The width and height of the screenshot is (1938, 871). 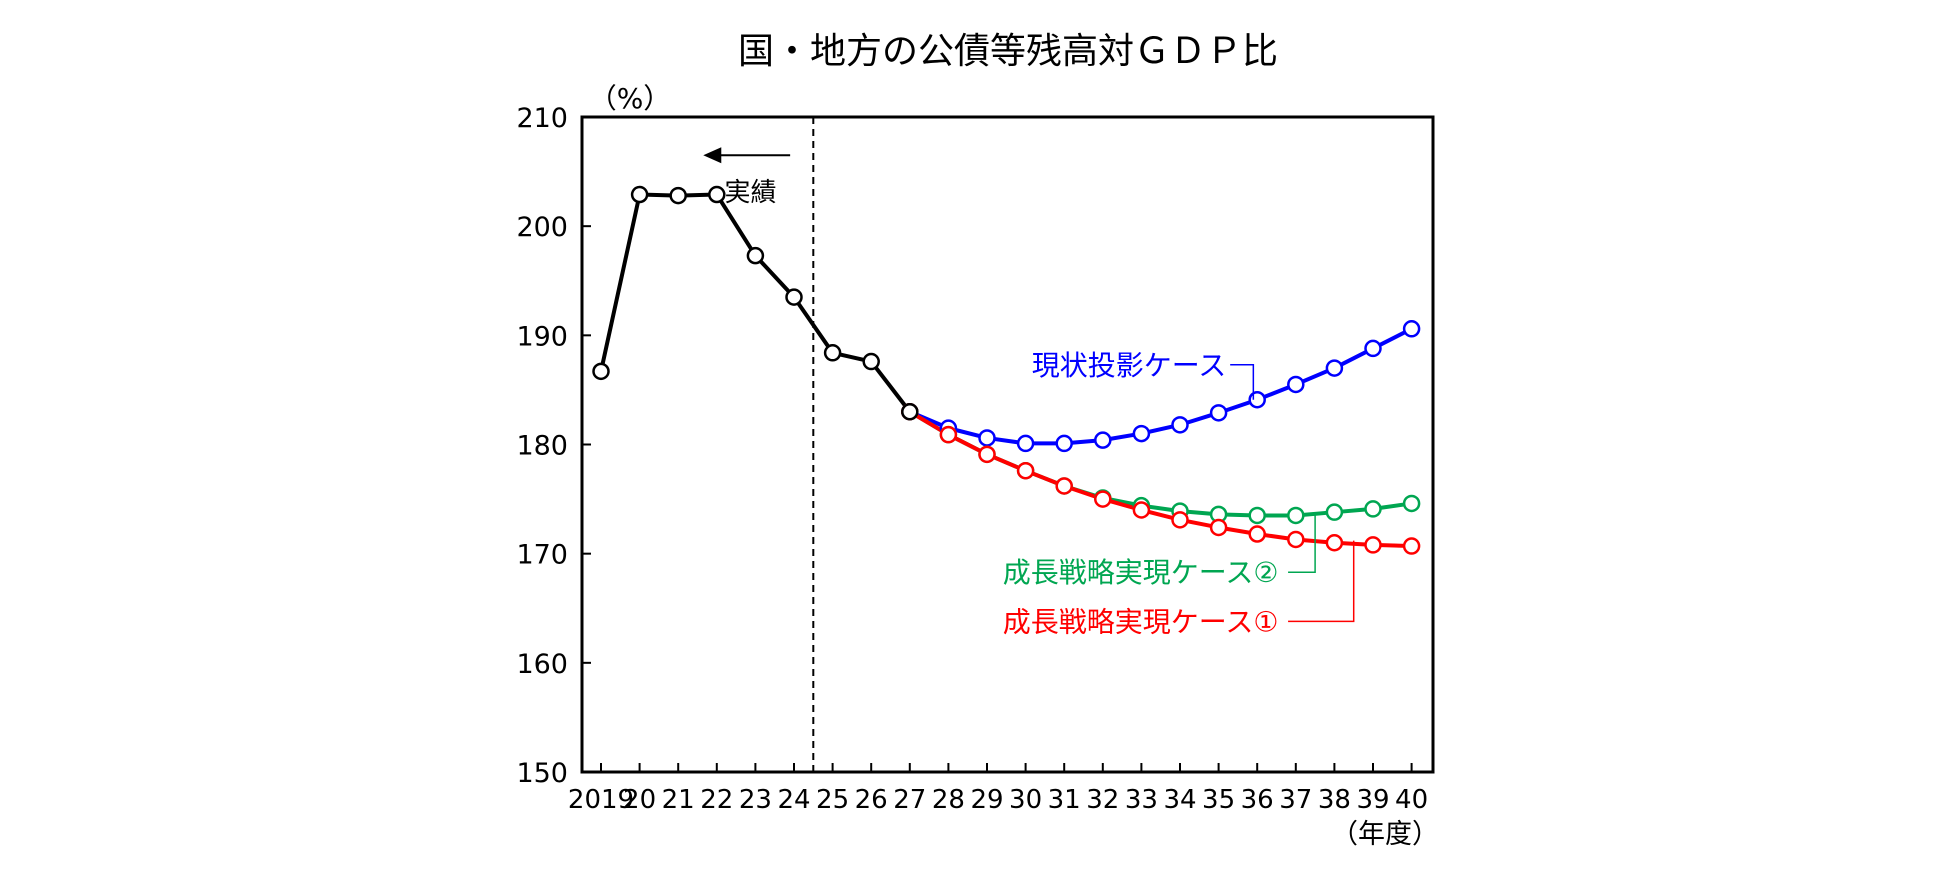 I want to click on x-tick-label: 40, so click(x=1411, y=800).